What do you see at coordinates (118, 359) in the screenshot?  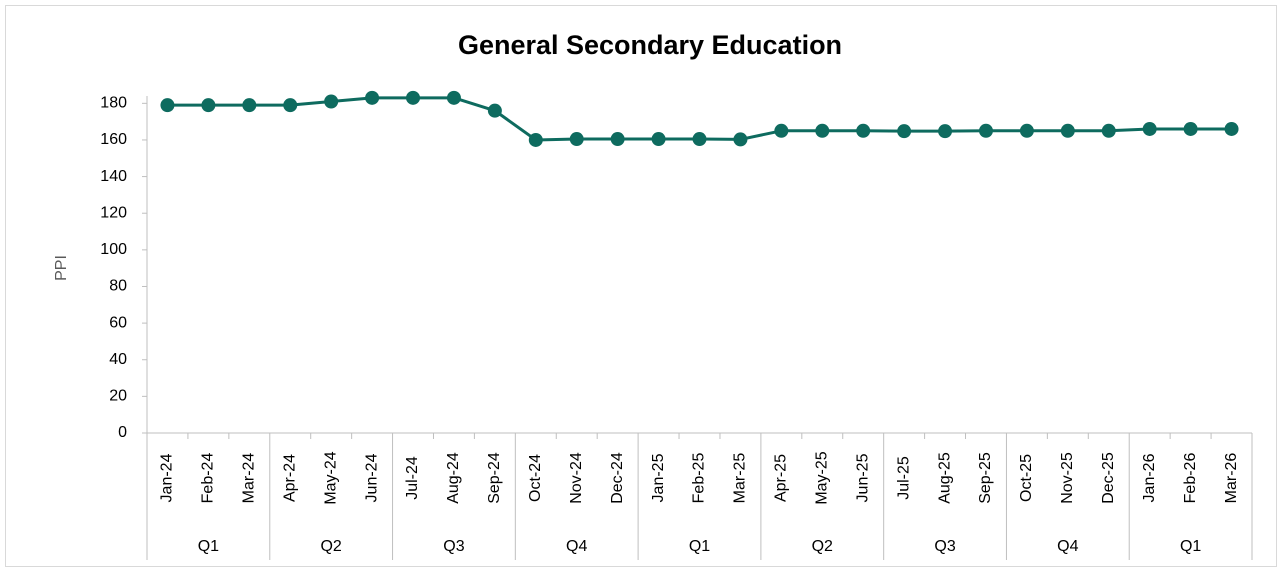 I see `y-tick-label: 40` at bounding box center [118, 359].